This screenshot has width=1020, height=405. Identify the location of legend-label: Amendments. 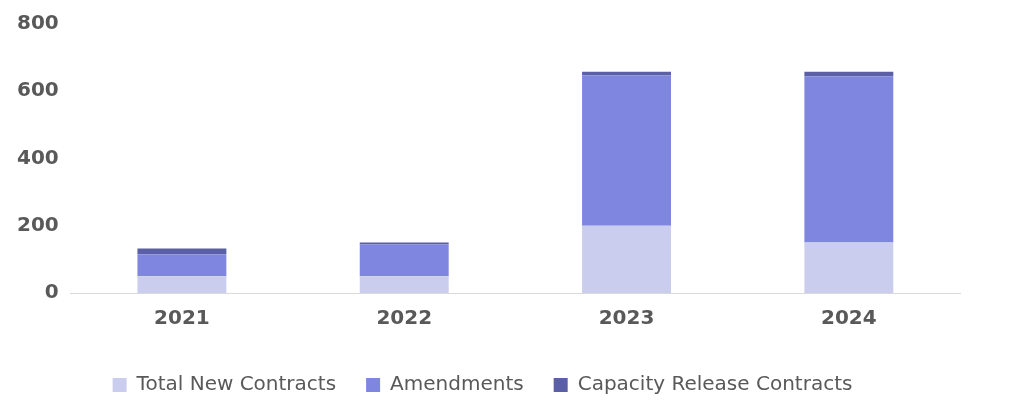
(457, 383).